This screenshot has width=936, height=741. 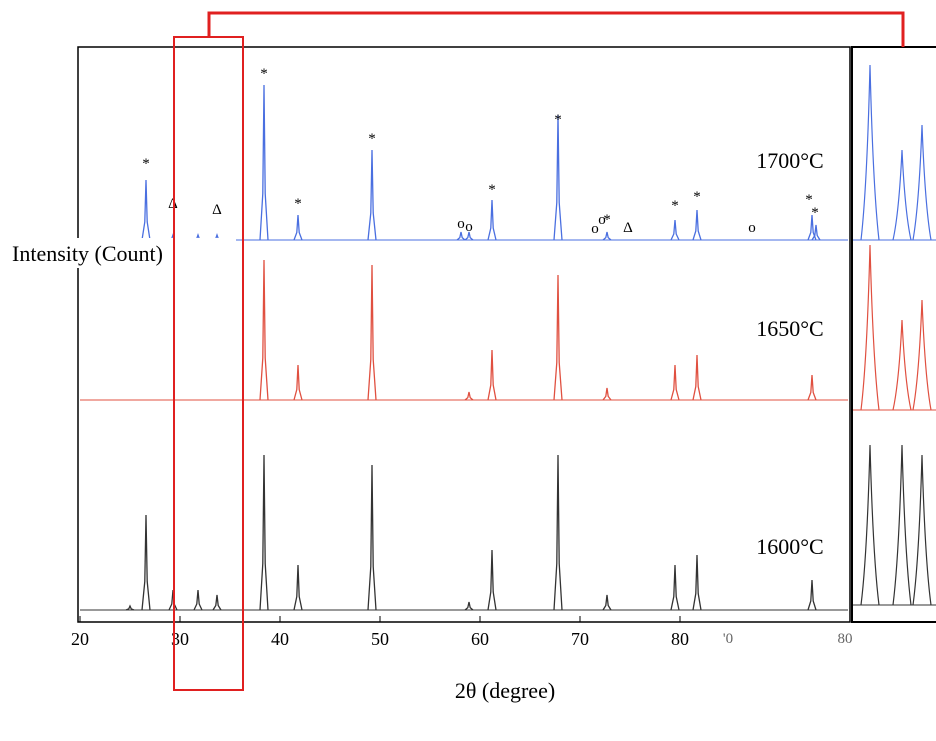 I want to click on x-tick-label: 20, so click(x=80, y=639).